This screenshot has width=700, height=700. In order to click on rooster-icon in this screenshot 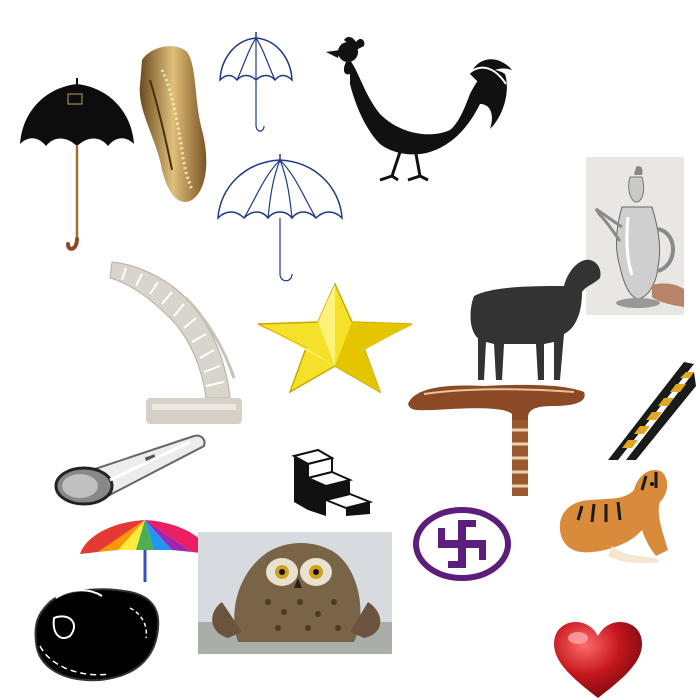, I will do `click(418, 109)`.